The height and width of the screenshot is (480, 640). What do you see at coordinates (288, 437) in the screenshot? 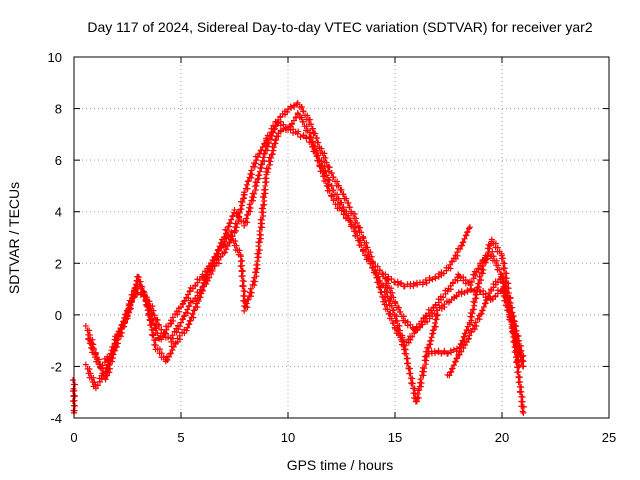
I see `x-tick-label: 10` at bounding box center [288, 437].